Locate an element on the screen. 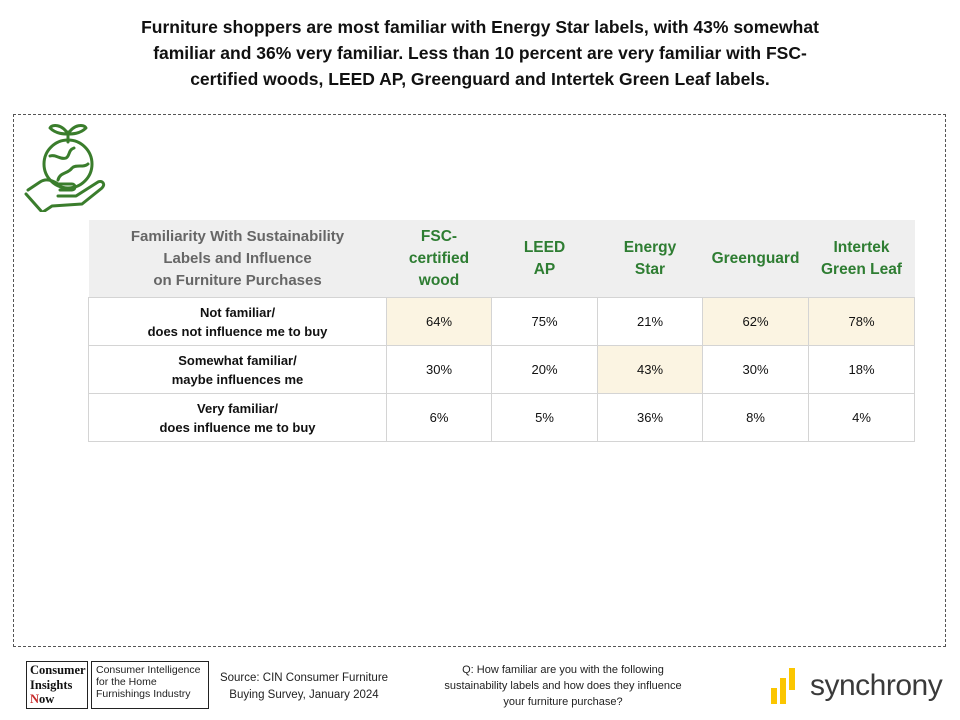 Image resolution: width=960 pixels, height=720 pixels. value-cell: 6% is located at coordinates (439, 417).